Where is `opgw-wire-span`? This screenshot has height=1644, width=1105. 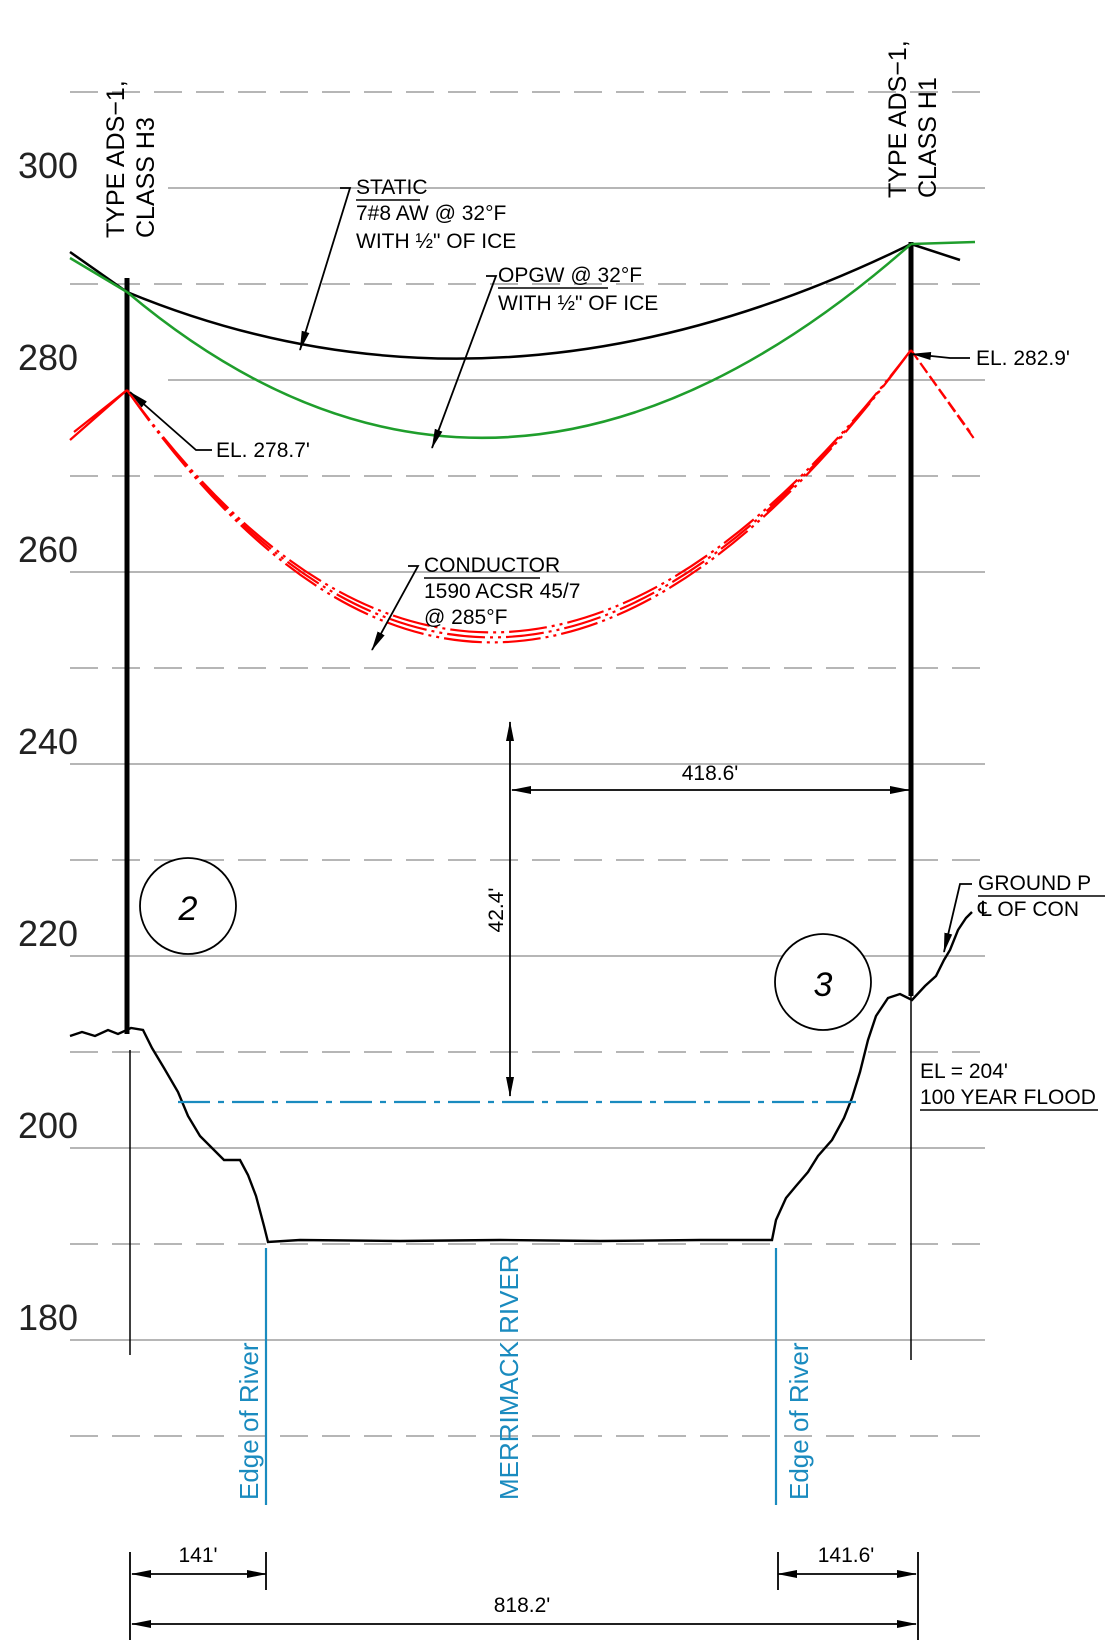
opgw-wire-span is located at coordinates (519, 341).